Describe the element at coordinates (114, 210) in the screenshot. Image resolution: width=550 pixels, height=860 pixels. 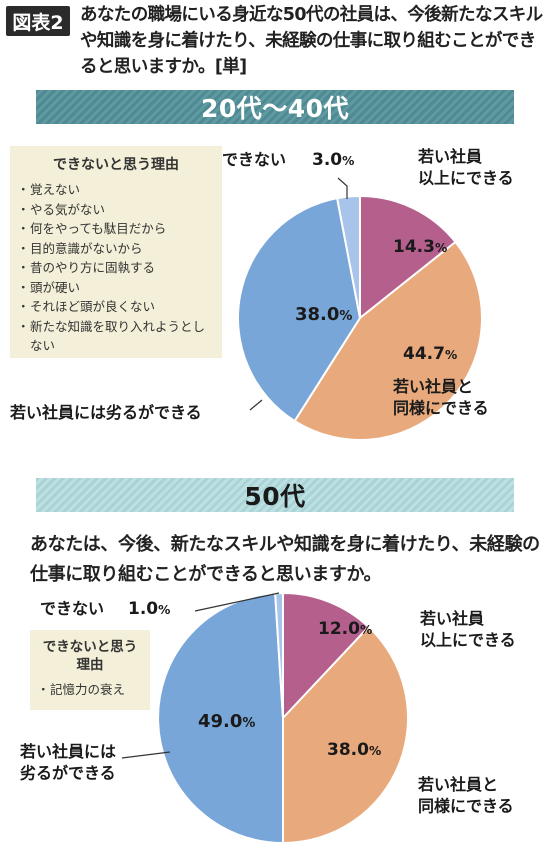
I see `reason-item: やる気がない` at that location.